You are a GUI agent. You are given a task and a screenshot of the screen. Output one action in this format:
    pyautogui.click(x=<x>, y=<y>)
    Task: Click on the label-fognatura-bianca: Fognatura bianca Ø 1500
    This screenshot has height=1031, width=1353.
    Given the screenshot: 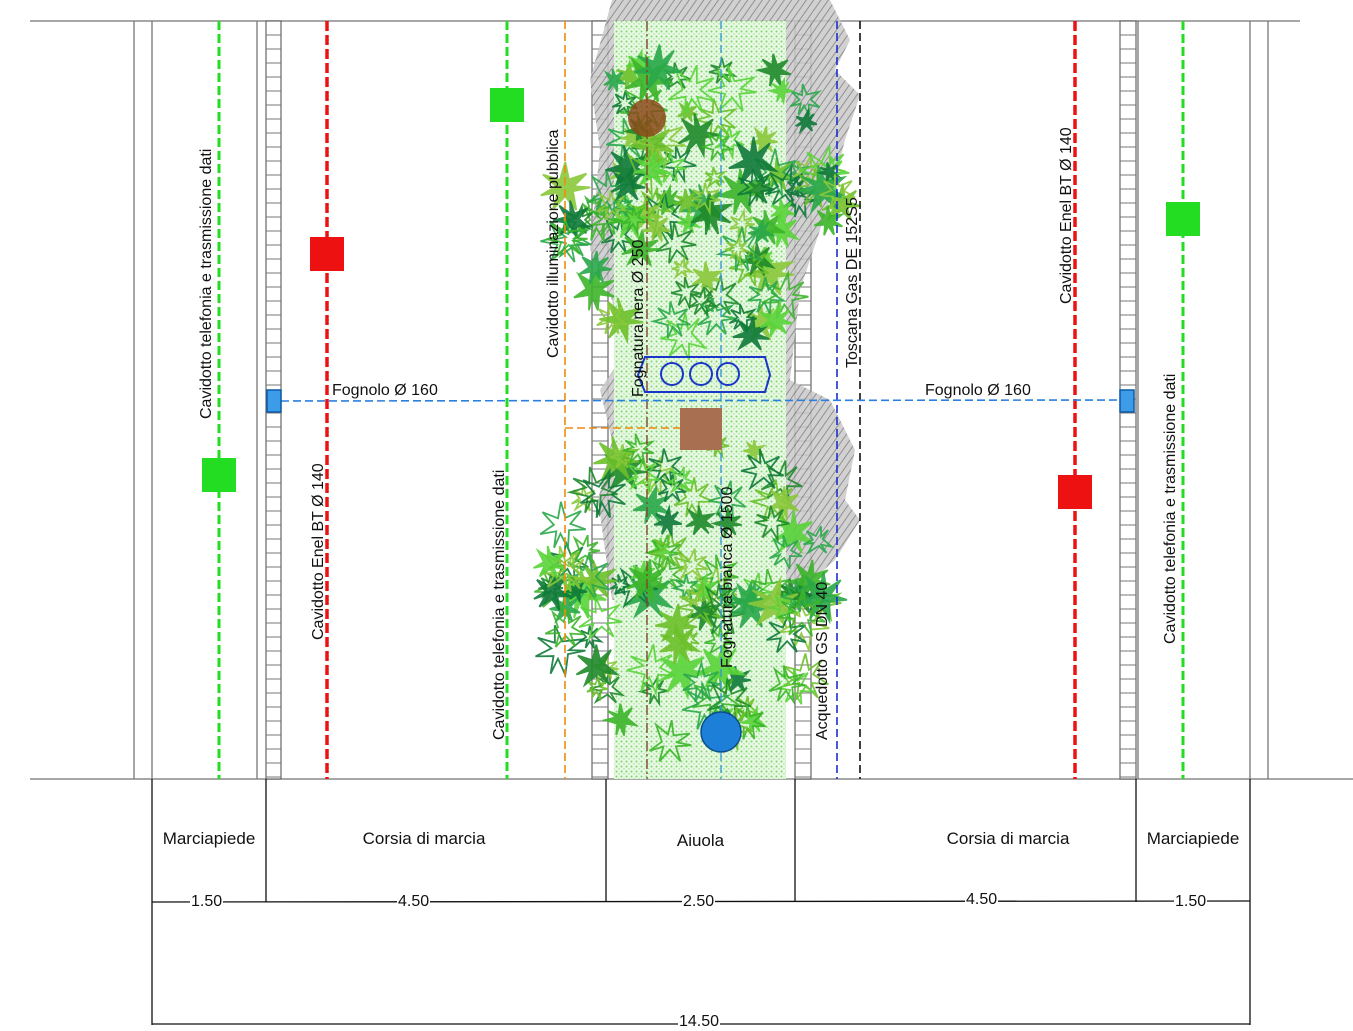 What is the action you would take?
    pyautogui.click(x=727, y=577)
    